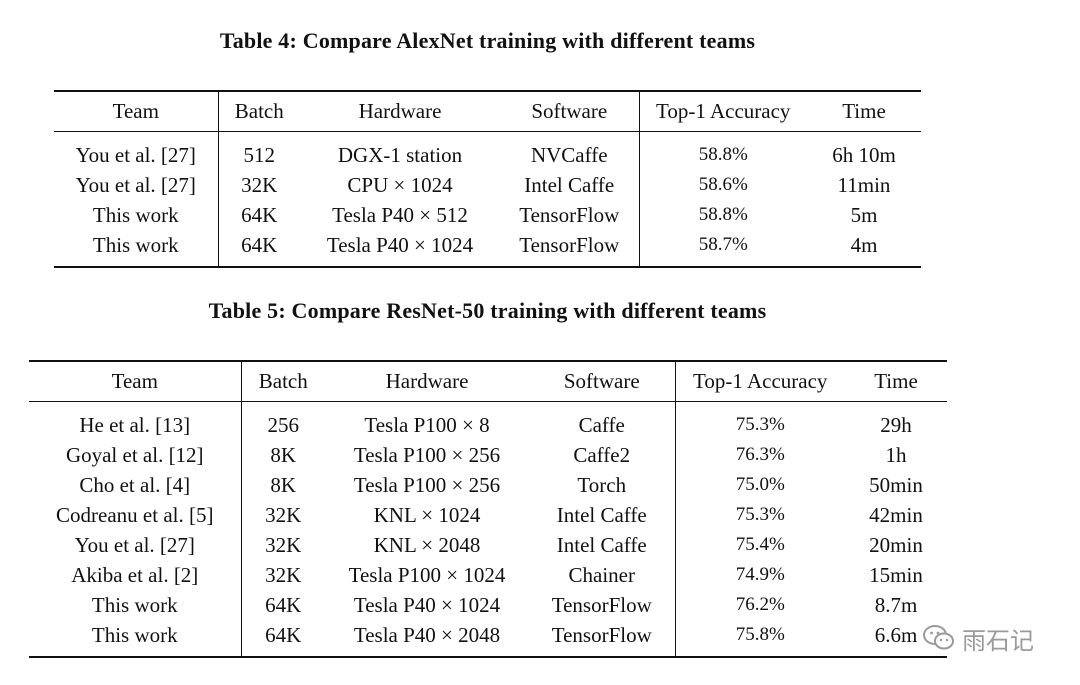  What do you see at coordinates (602, 420) in the screenshot?
I see `cell-software: Caffe` at bounding box center [602, 420].